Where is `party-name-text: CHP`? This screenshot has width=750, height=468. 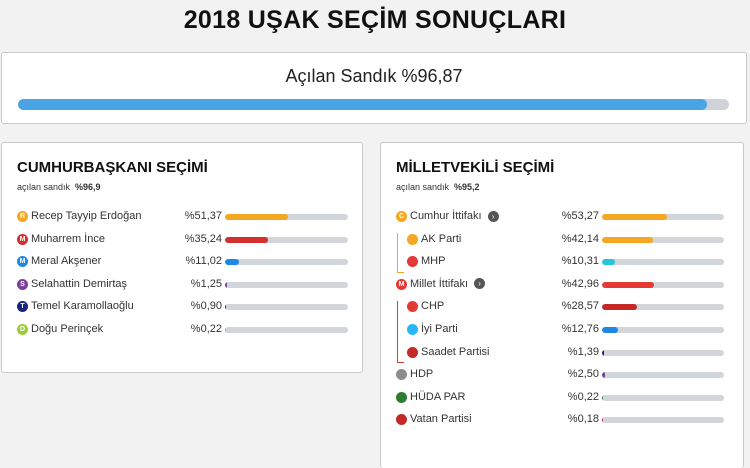
party-name-text: CHP is located at coordinates (433, 306).